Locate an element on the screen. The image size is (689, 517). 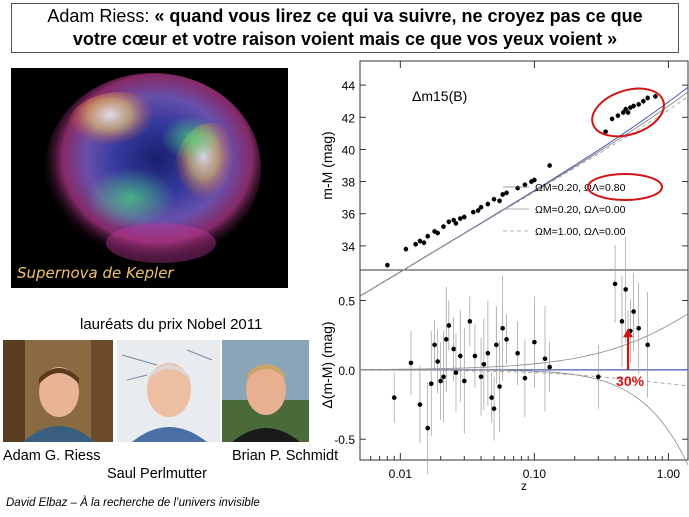
residual-open-curve is located at coordinates (524, 378).